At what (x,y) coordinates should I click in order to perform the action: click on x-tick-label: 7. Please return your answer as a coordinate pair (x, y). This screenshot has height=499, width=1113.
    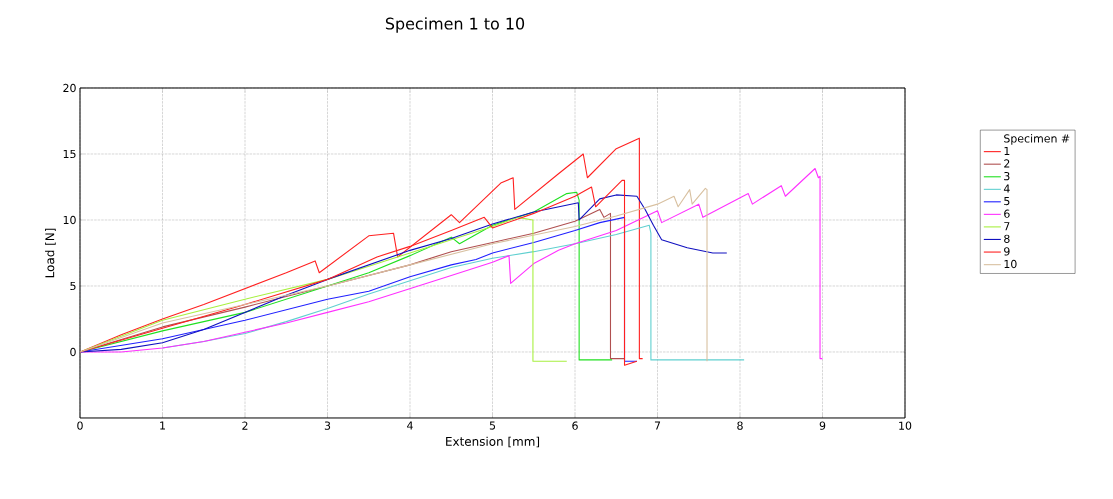
    Looking at the image, I should click on (657, 425).